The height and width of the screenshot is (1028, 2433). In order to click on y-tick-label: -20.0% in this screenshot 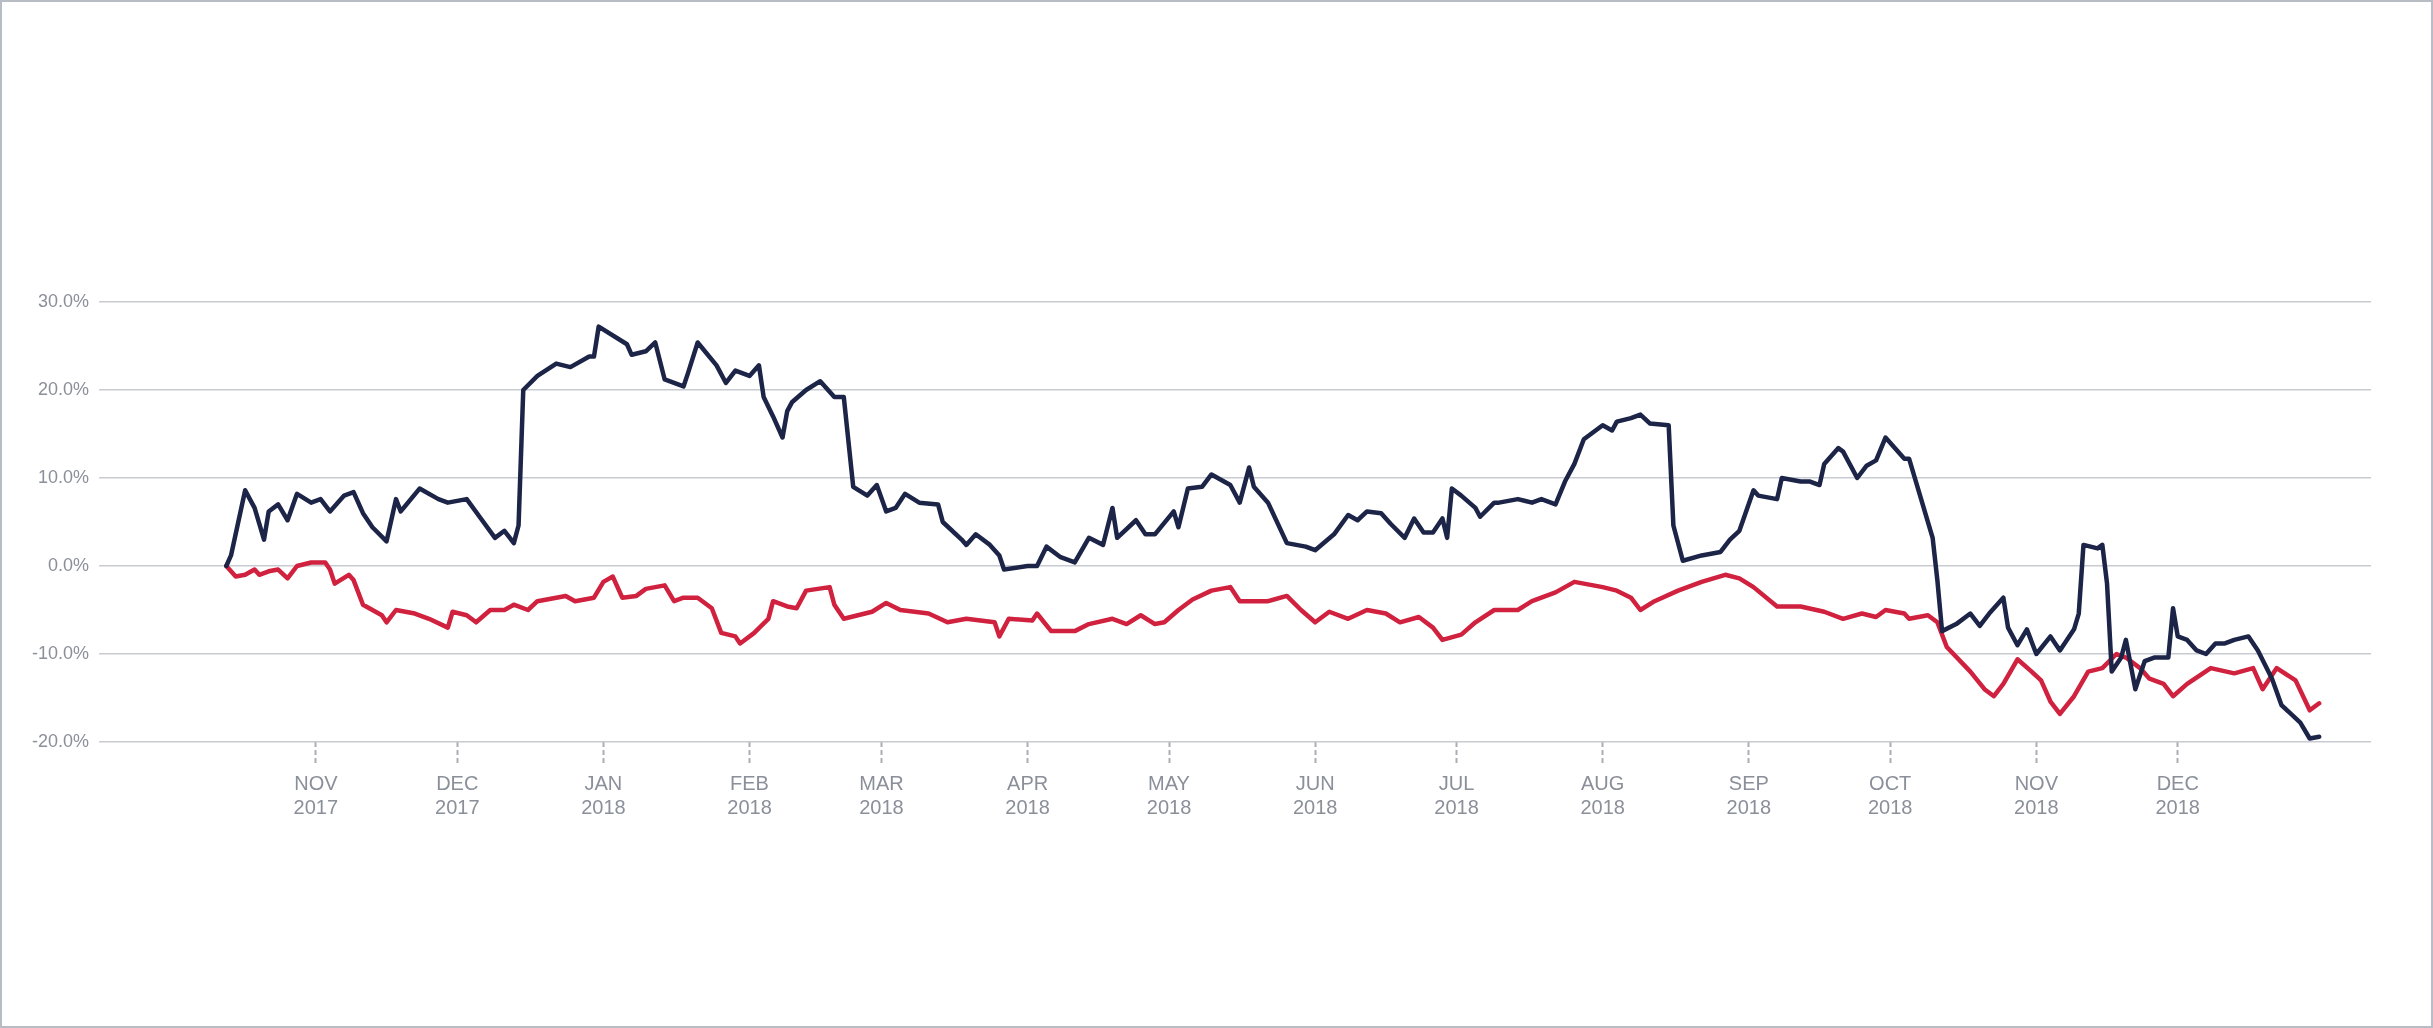, I will do `click(60, 740)`.